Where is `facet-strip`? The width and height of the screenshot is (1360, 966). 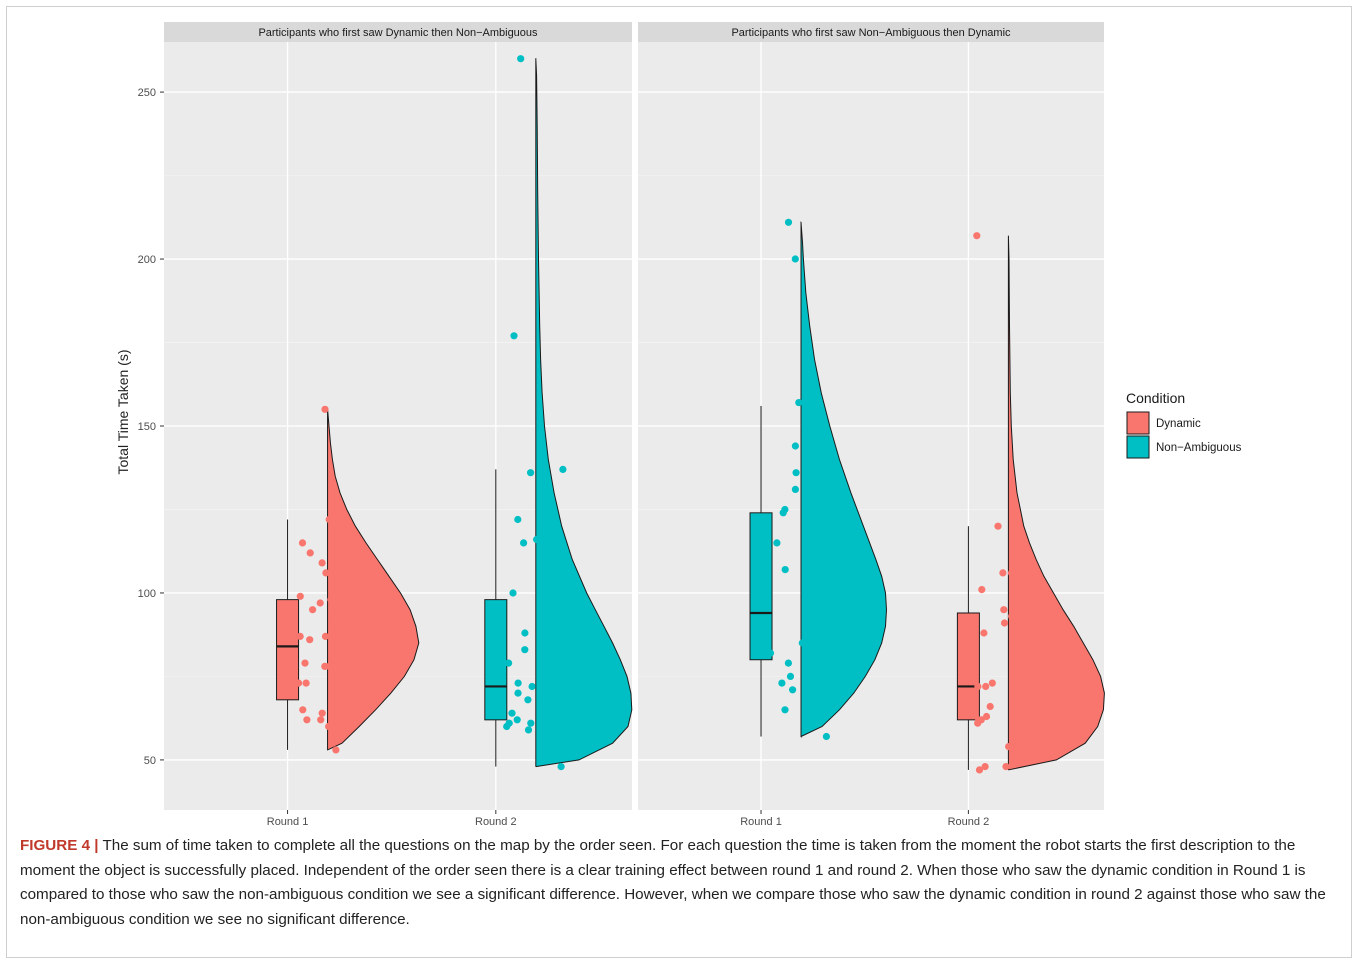
facet-strip is located at coordinates (871, 32).